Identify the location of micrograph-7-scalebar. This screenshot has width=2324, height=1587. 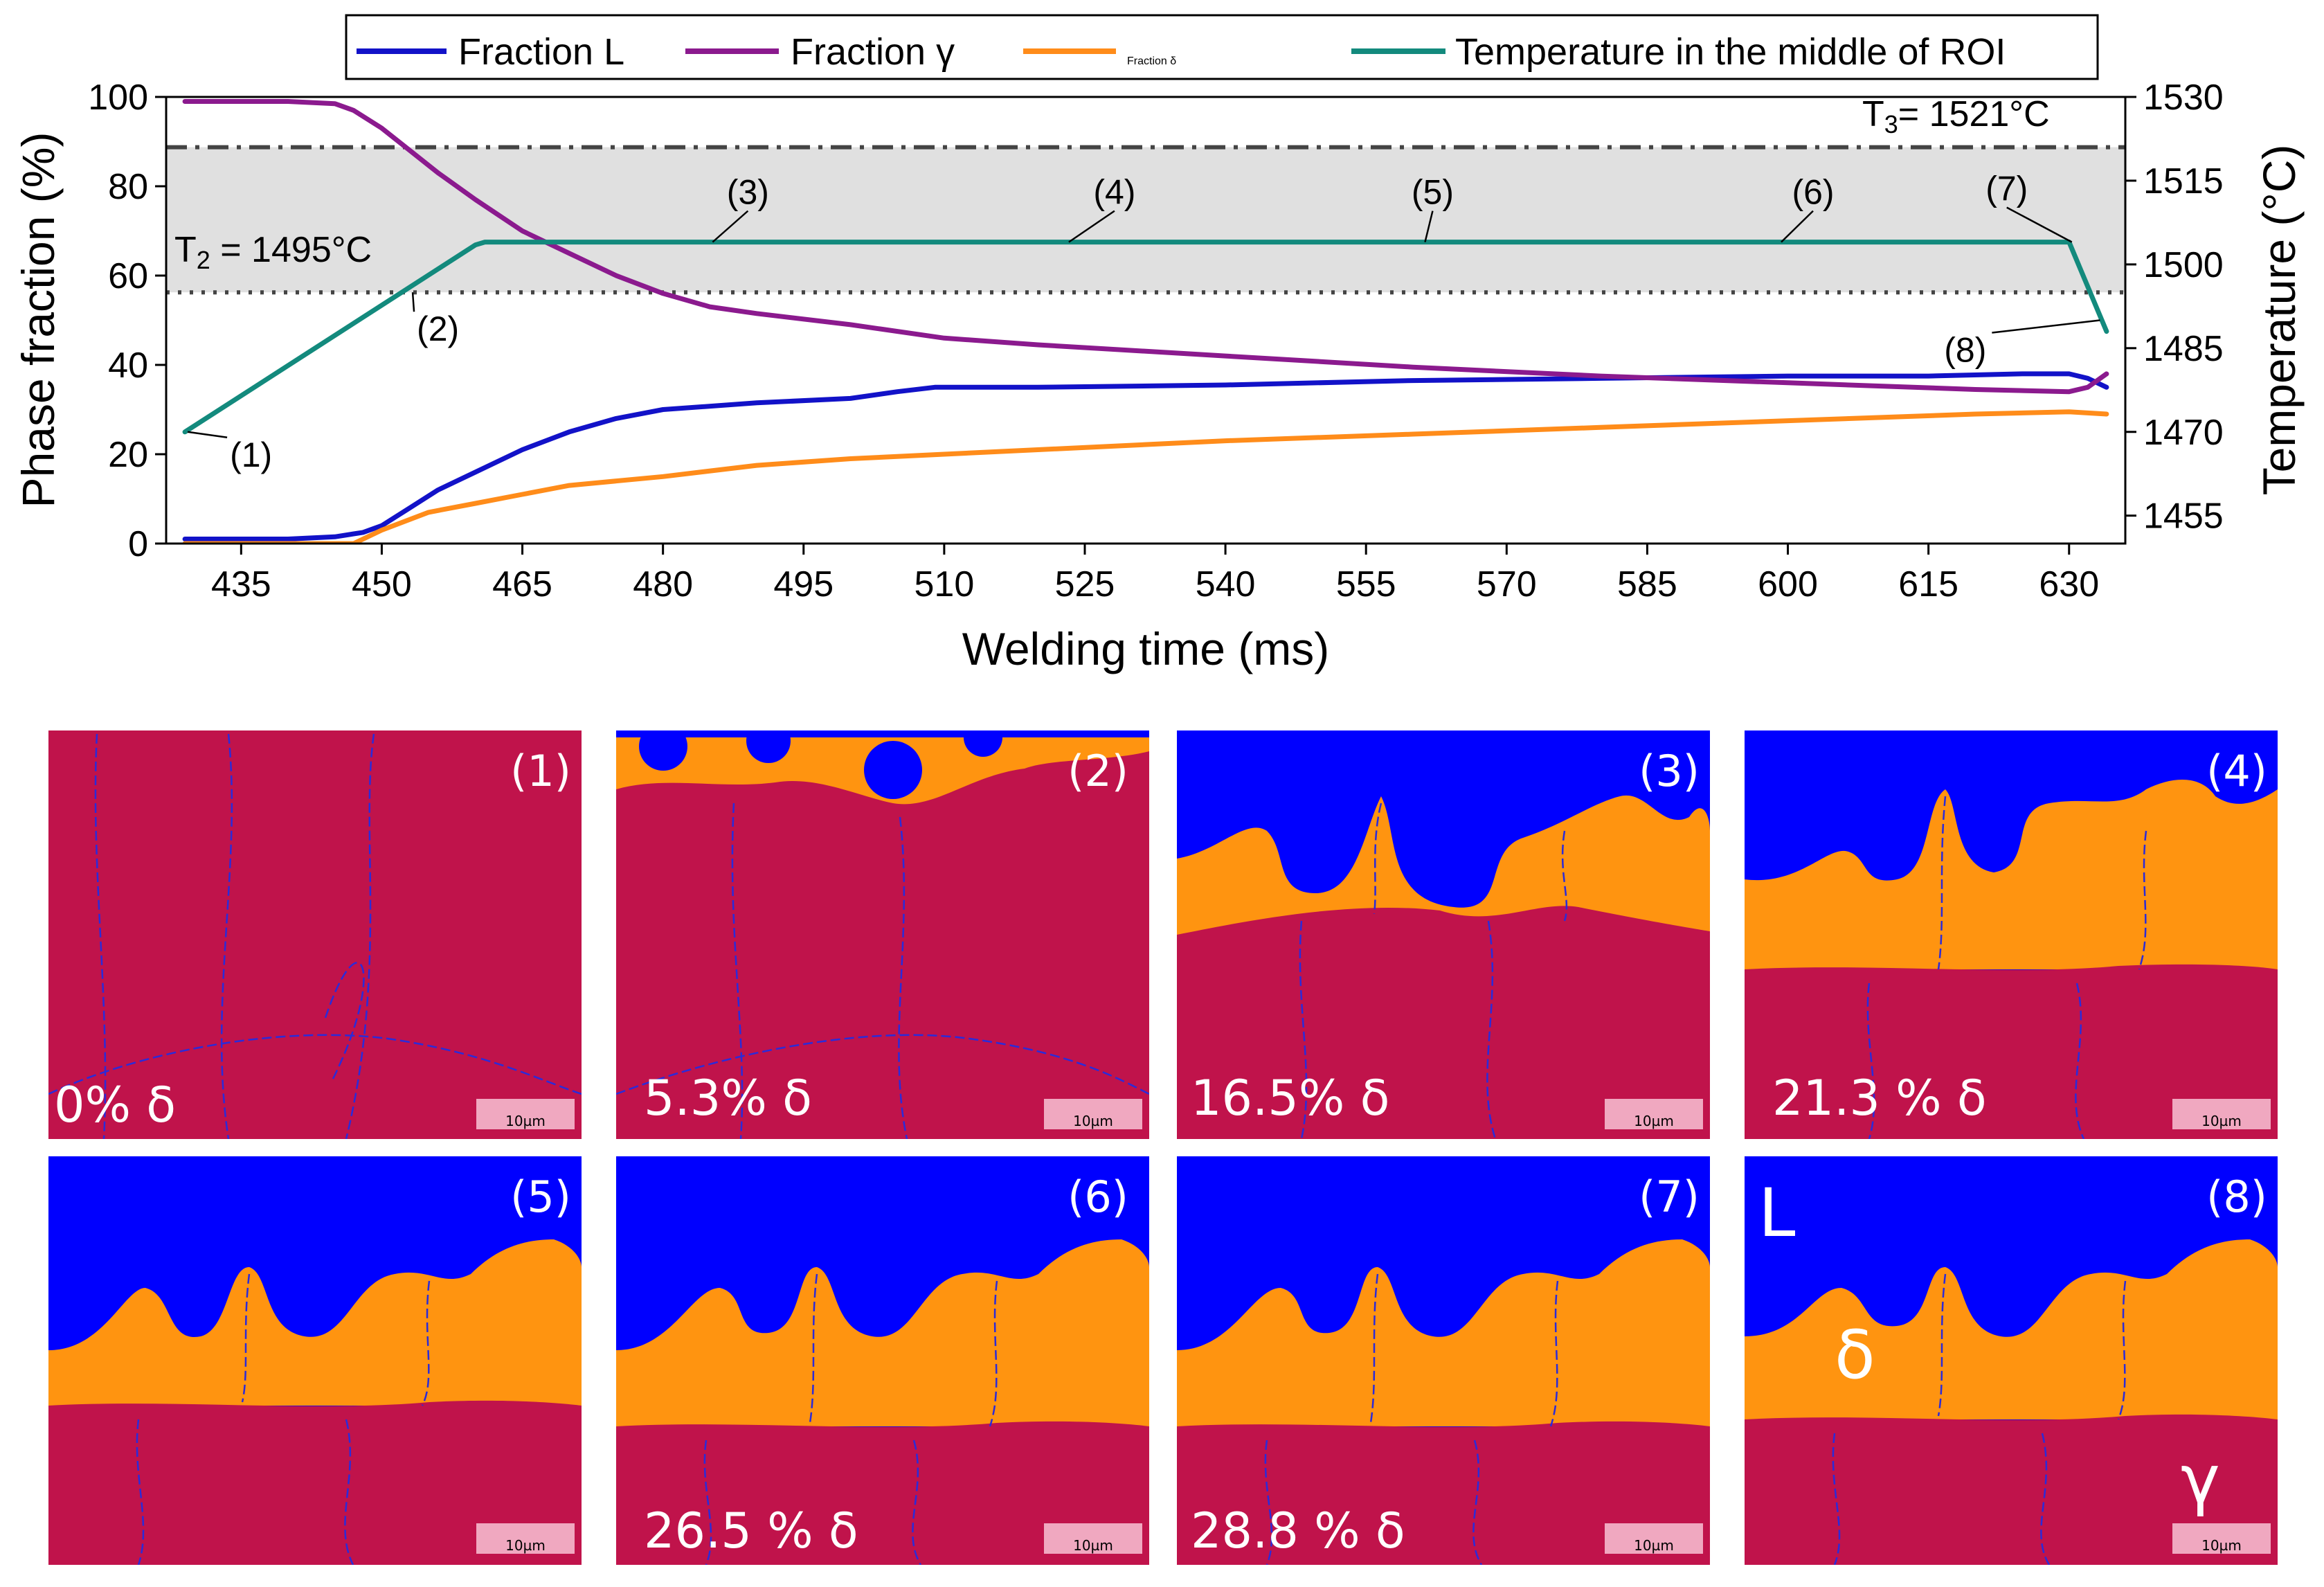
(1654, 1539).